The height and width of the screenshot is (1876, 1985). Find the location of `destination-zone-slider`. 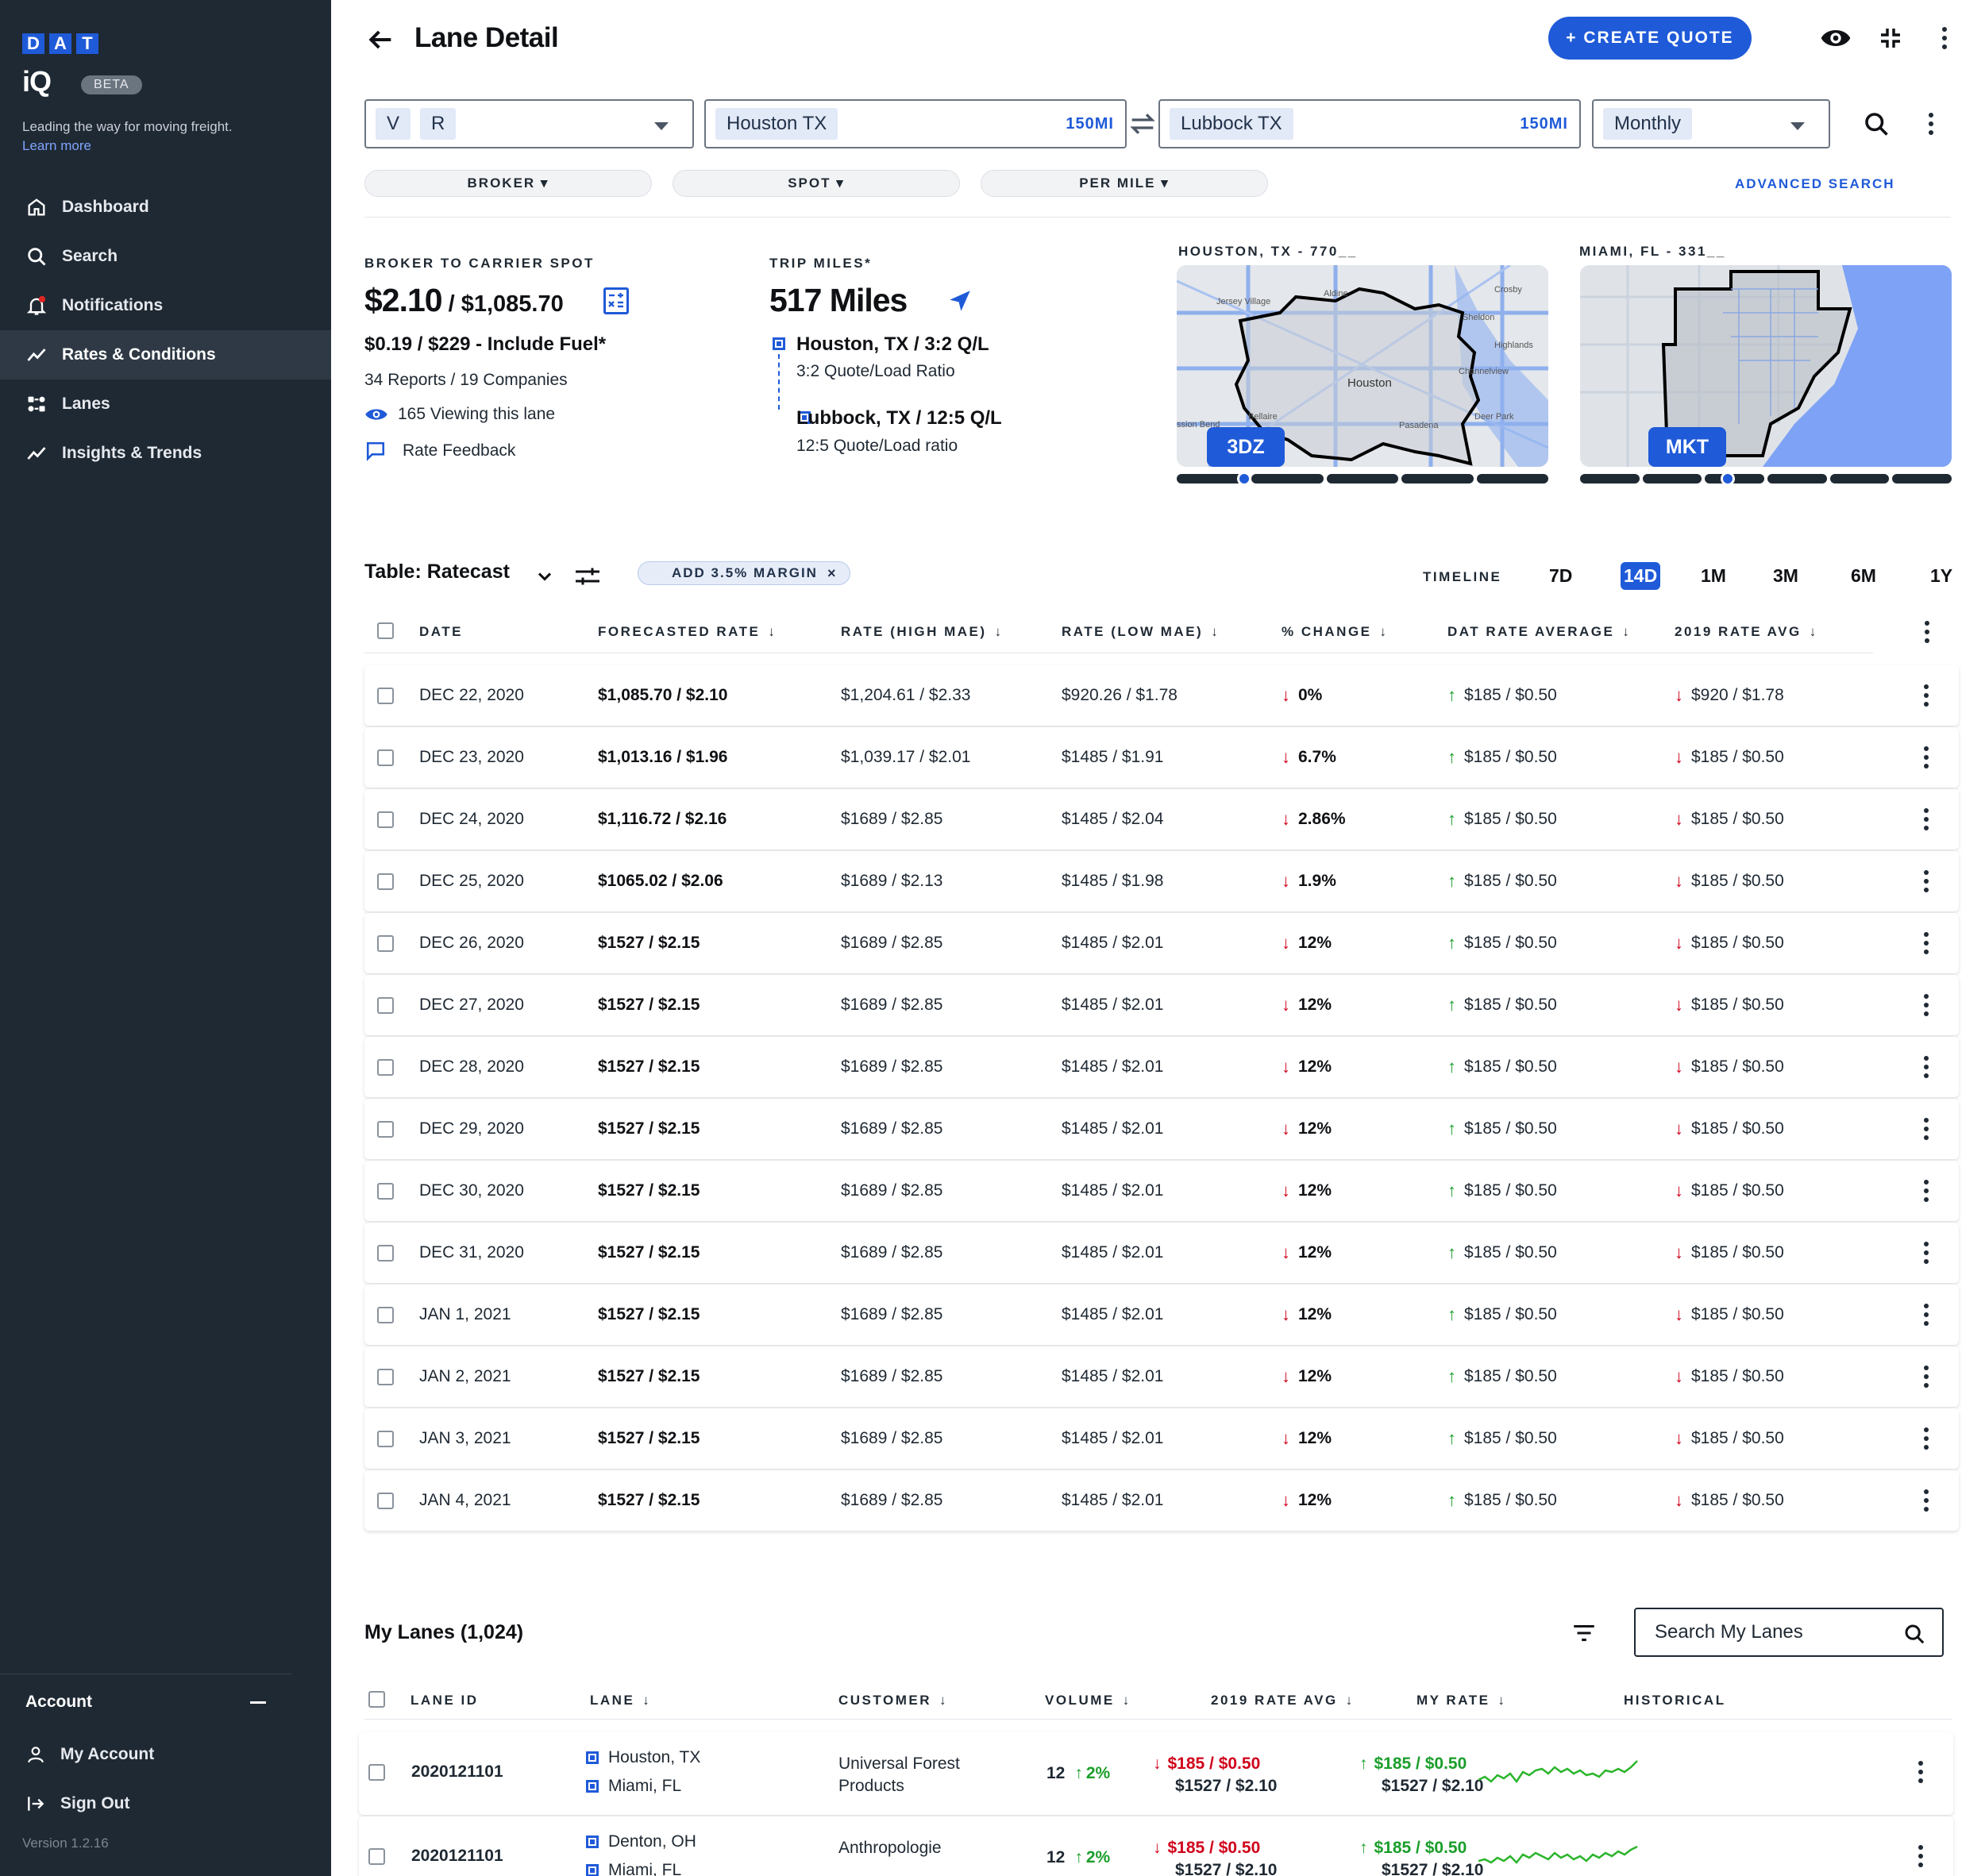

destination-zone-slider is located at coordinates (1766, 479).